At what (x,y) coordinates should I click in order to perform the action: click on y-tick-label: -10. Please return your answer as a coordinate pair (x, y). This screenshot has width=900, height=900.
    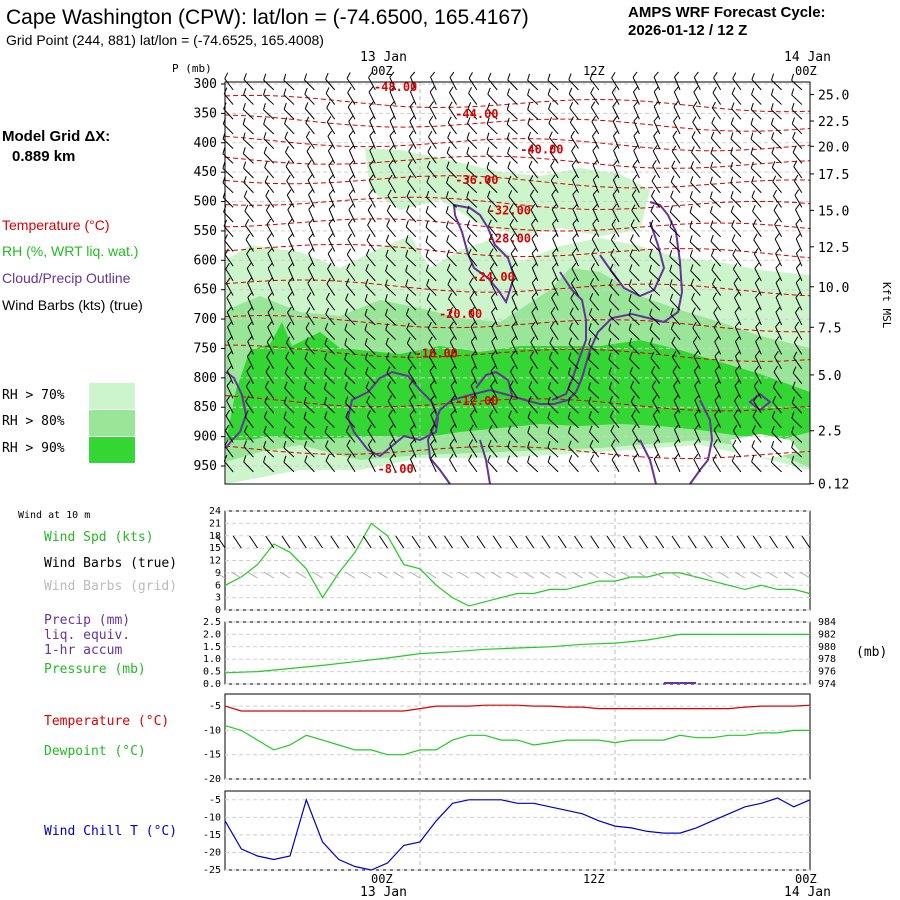
    Looking at the image, I should click on (212, 817).